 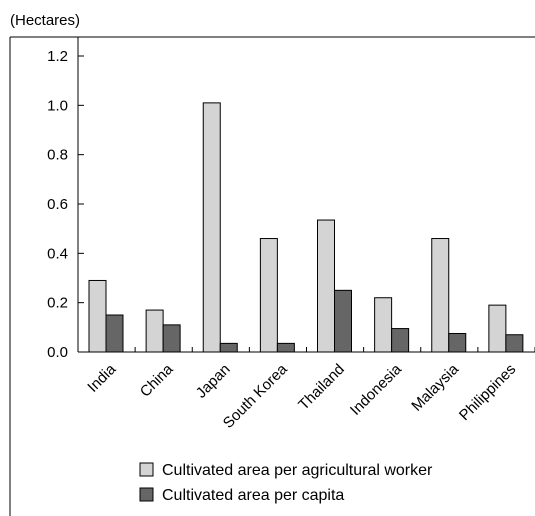 What do you see at coordinates (97, 316) in the screenshot?
I see `bar-worker-india` at bounding box center [97, 316].